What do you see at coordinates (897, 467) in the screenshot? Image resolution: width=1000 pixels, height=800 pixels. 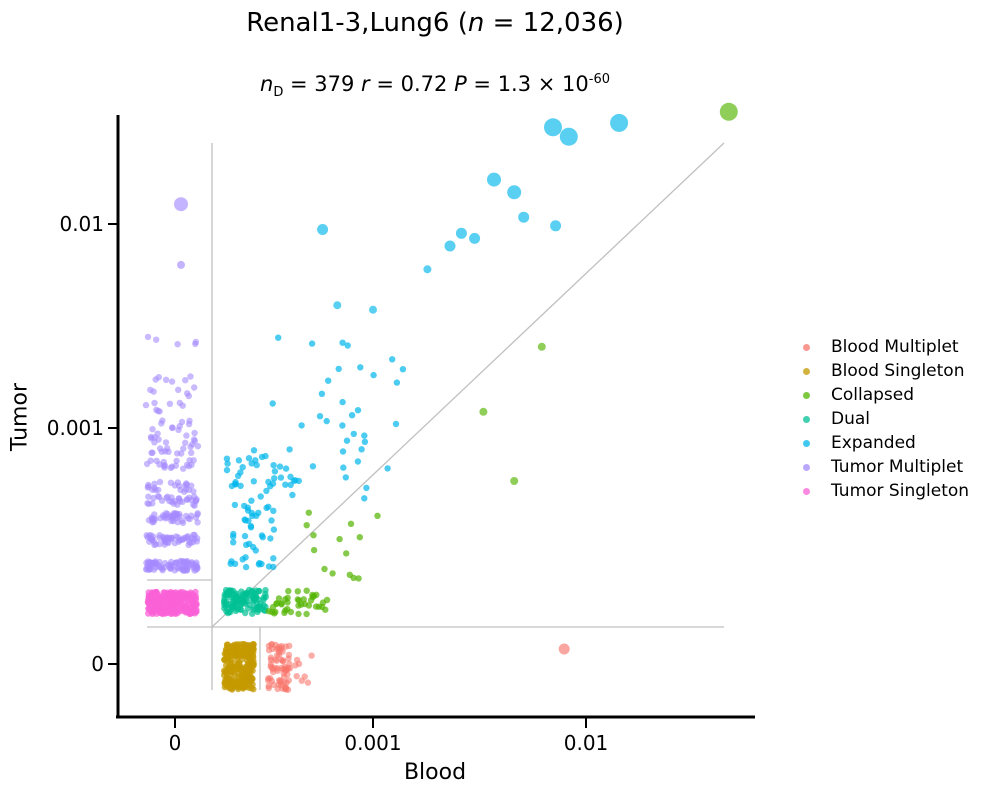 I see `legend-label: Tumor Multiplet` at bounding box center [897, 467].